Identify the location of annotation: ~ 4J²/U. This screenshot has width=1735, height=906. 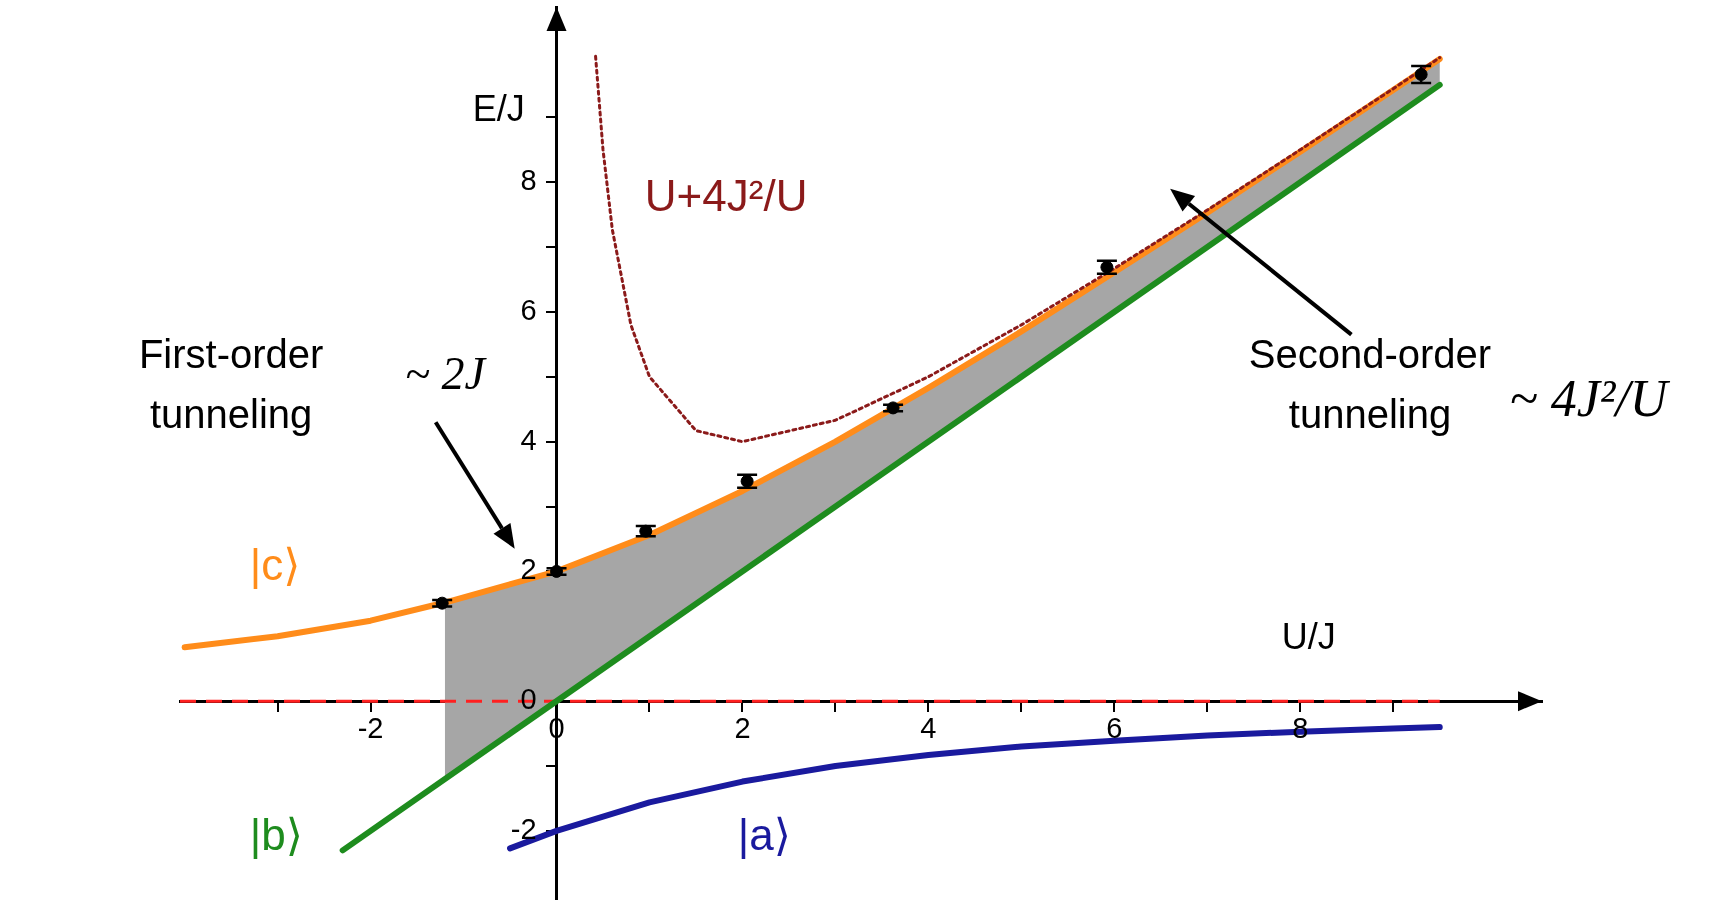
(1590, 399).